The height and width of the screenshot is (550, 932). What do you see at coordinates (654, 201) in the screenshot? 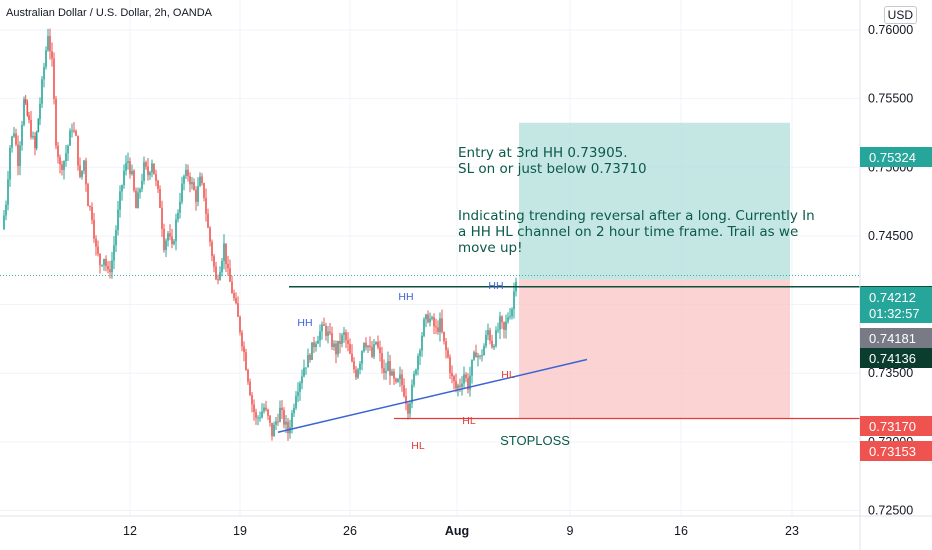
I see `target-zone` at bounding box center [654, 201].